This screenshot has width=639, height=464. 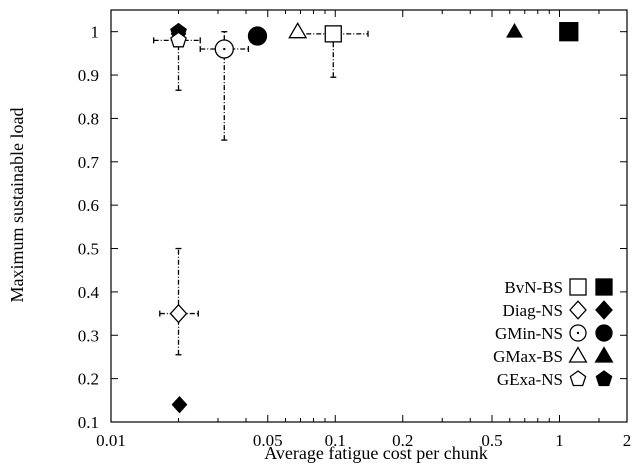 I want to click on y-tick-label: 0.4, so click(x=89, y=292).